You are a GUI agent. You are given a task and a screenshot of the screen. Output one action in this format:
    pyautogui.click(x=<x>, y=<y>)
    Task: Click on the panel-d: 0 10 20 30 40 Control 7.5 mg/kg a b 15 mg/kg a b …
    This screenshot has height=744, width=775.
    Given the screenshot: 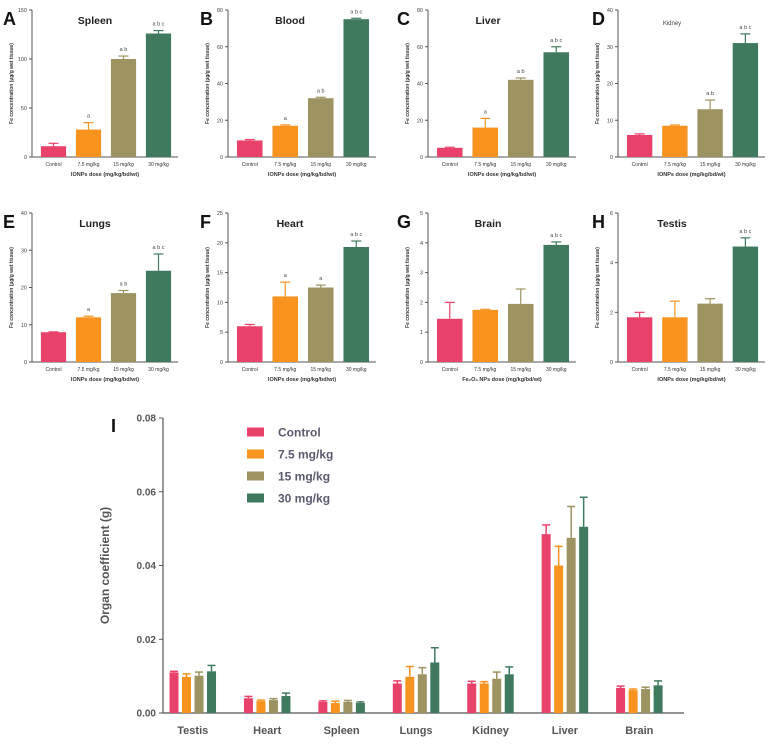 What is the action you would take?
    pyautogui.click(x=678, y=93)
    